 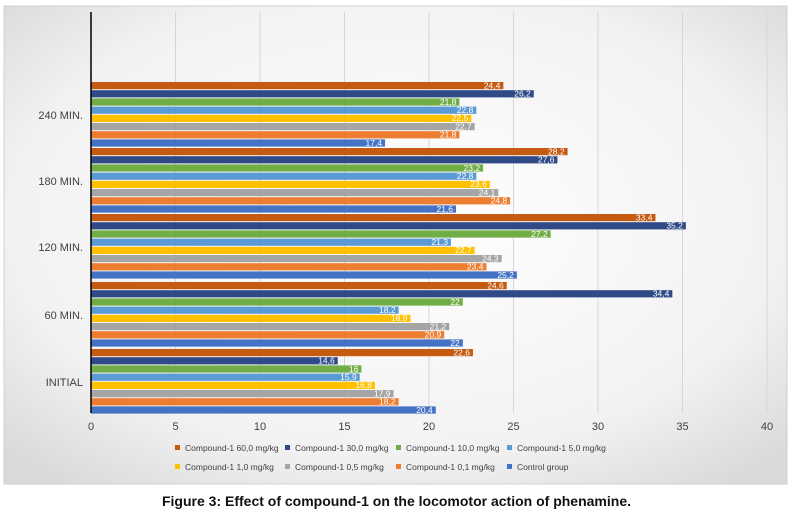 I want to click on data-label: 27,6, so click(x=546, y=160).